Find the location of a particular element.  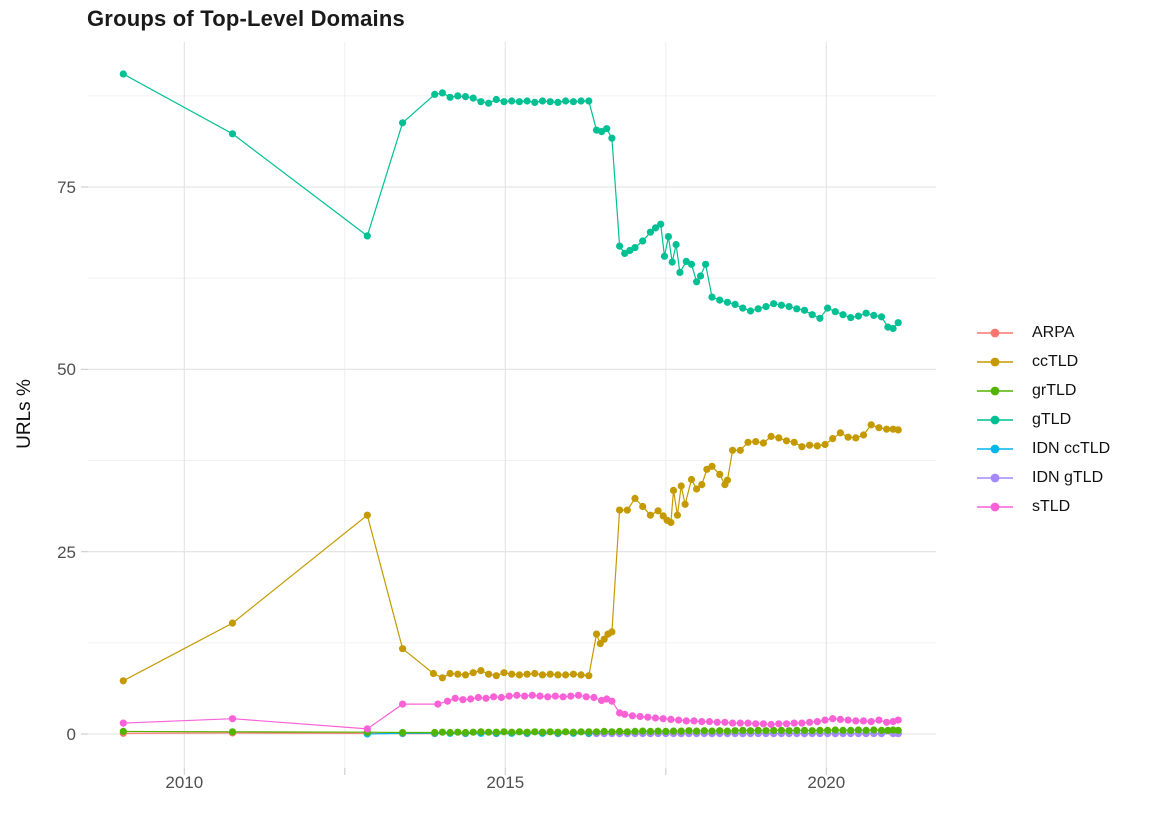

x-tick-label: 2015 is located at coordinates (505, 782).